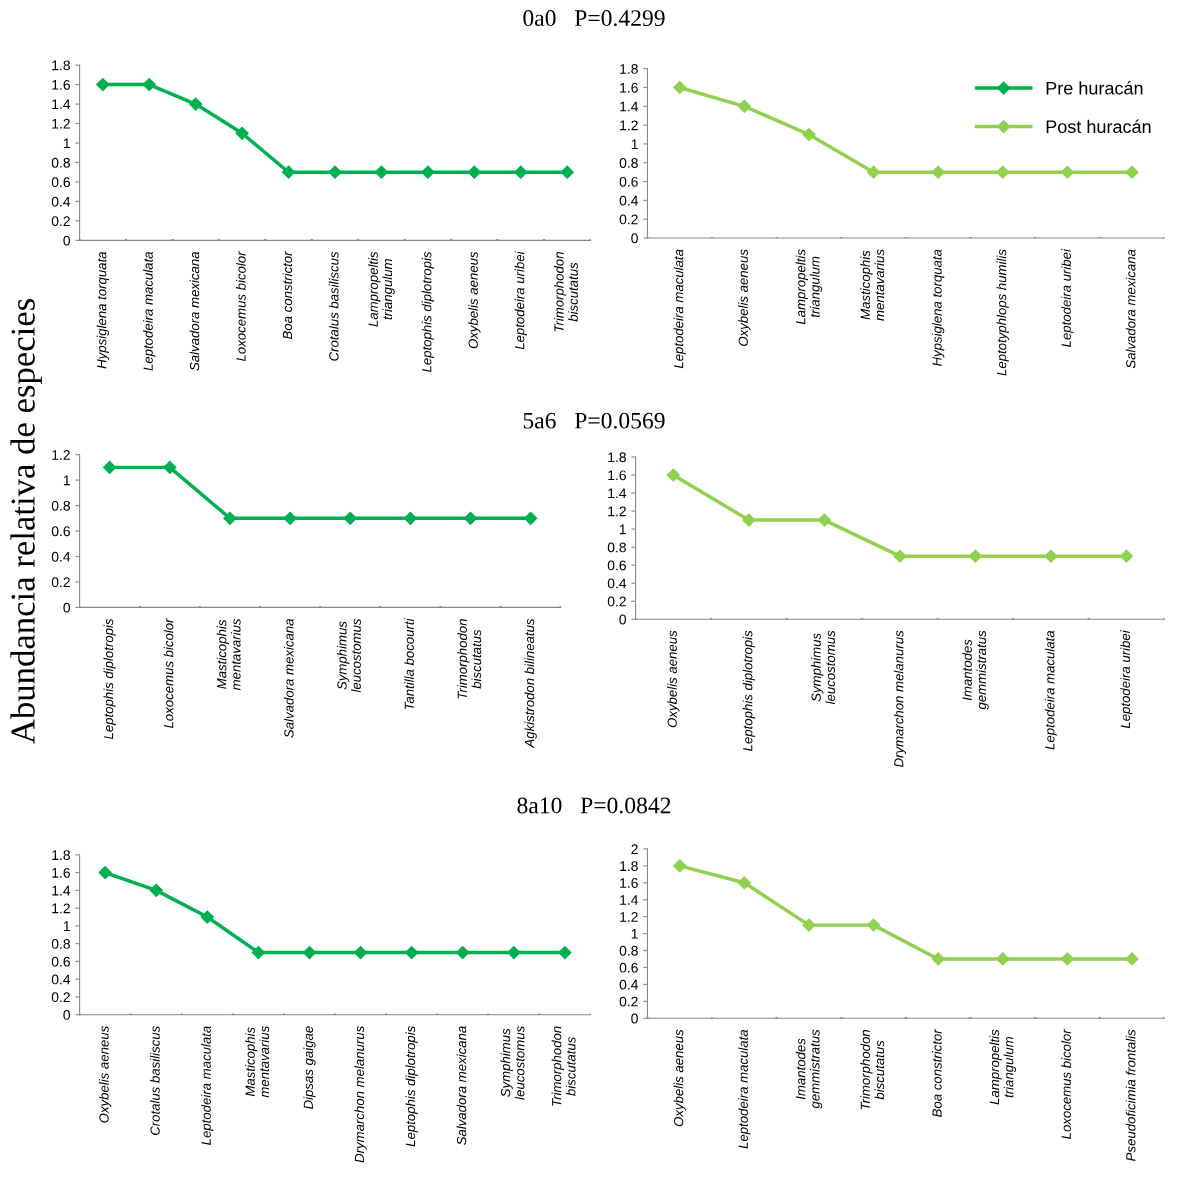  What do you see at coordinates (287, 295) in the screenshot?
I see `x-tick-label: Boa constrictor` at bounding box center [287, 295].